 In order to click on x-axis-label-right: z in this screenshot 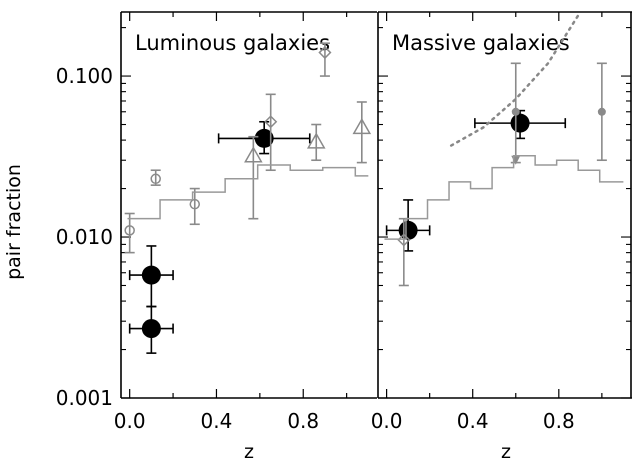, I will do `click(506, 452)`.